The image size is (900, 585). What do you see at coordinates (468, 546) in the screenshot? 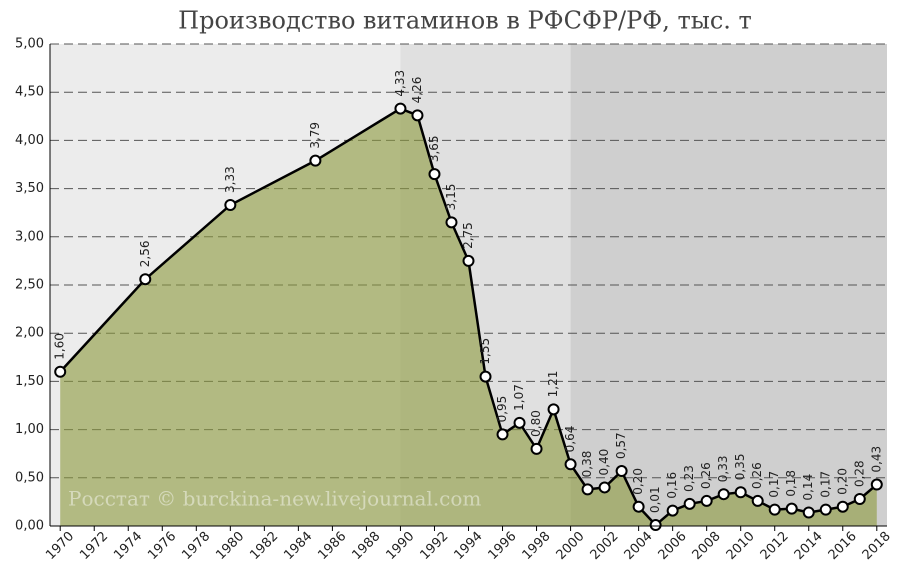
I see `x-tick-label: 1994` at bounding box center [468, 546].